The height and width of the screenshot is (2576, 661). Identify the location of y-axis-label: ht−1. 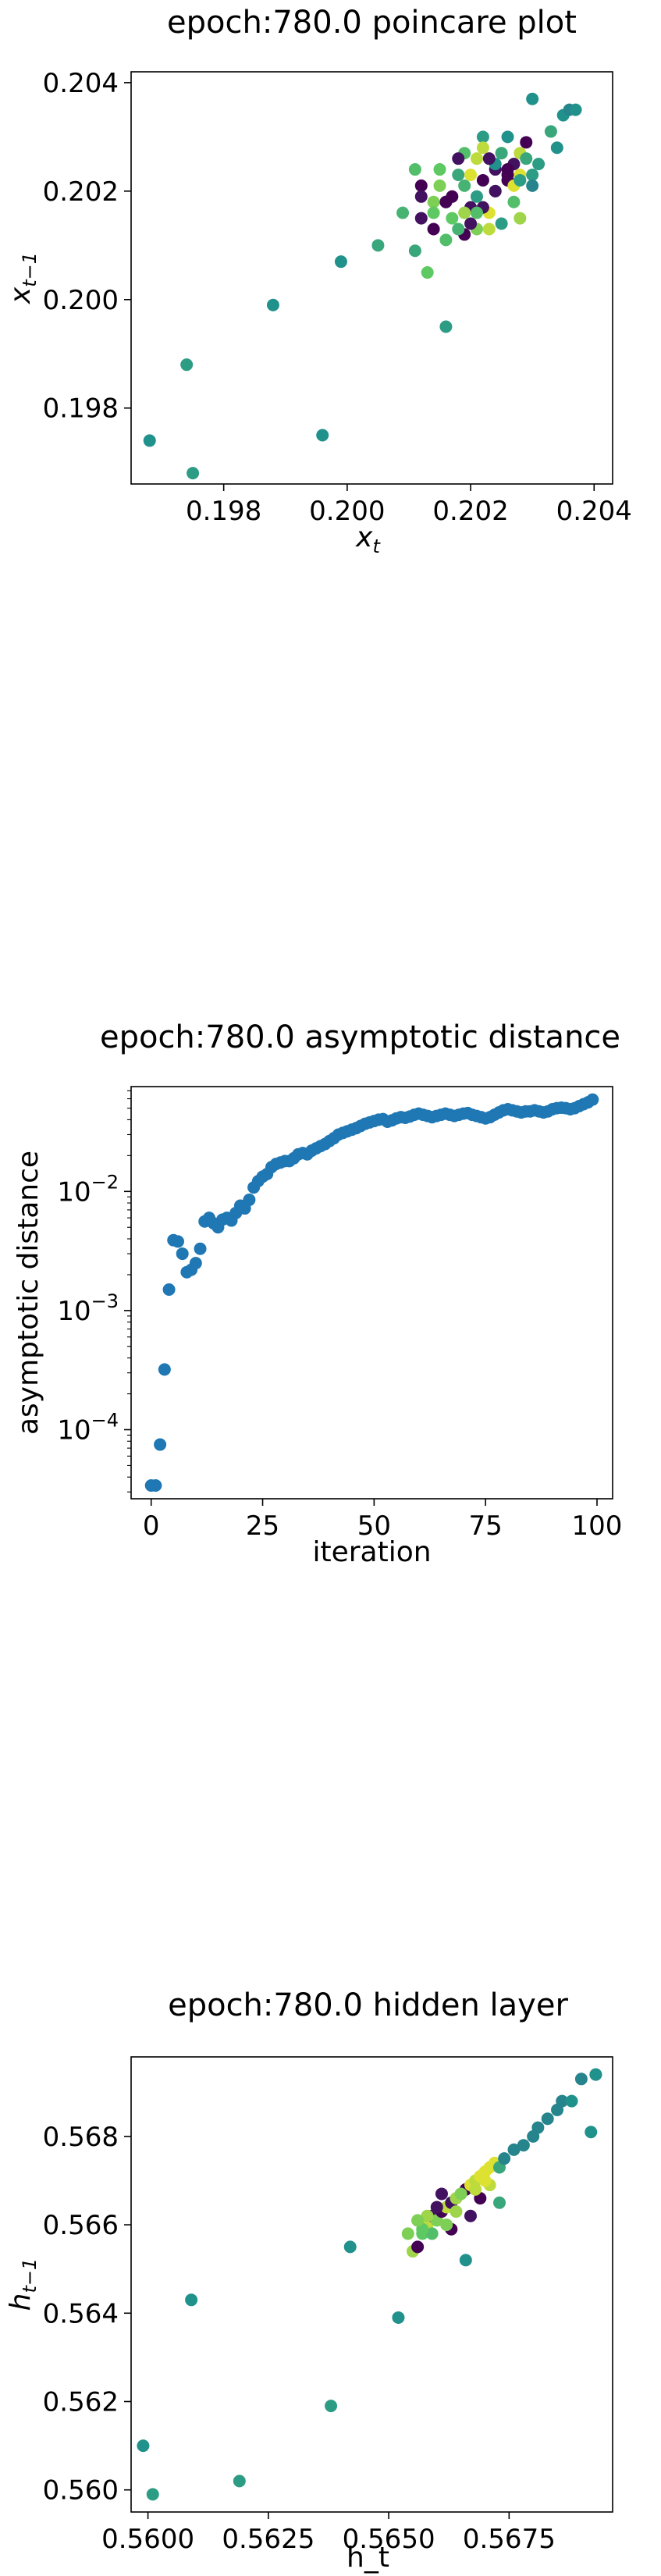
(23, 2284).